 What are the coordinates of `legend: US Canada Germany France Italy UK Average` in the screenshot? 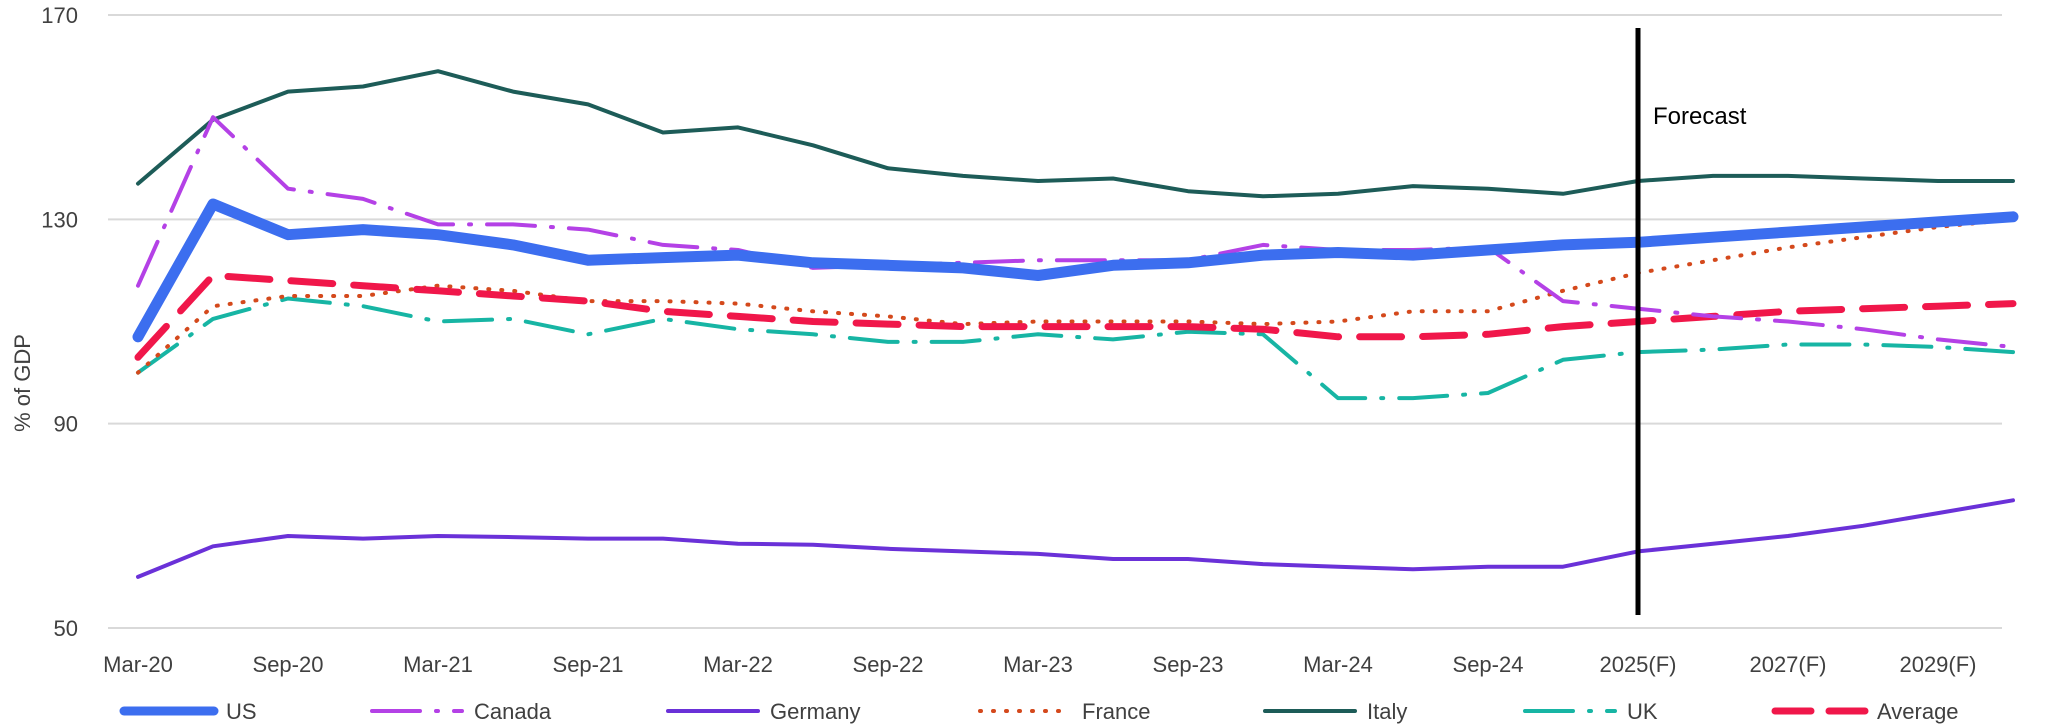 It's located at (1039, 711).